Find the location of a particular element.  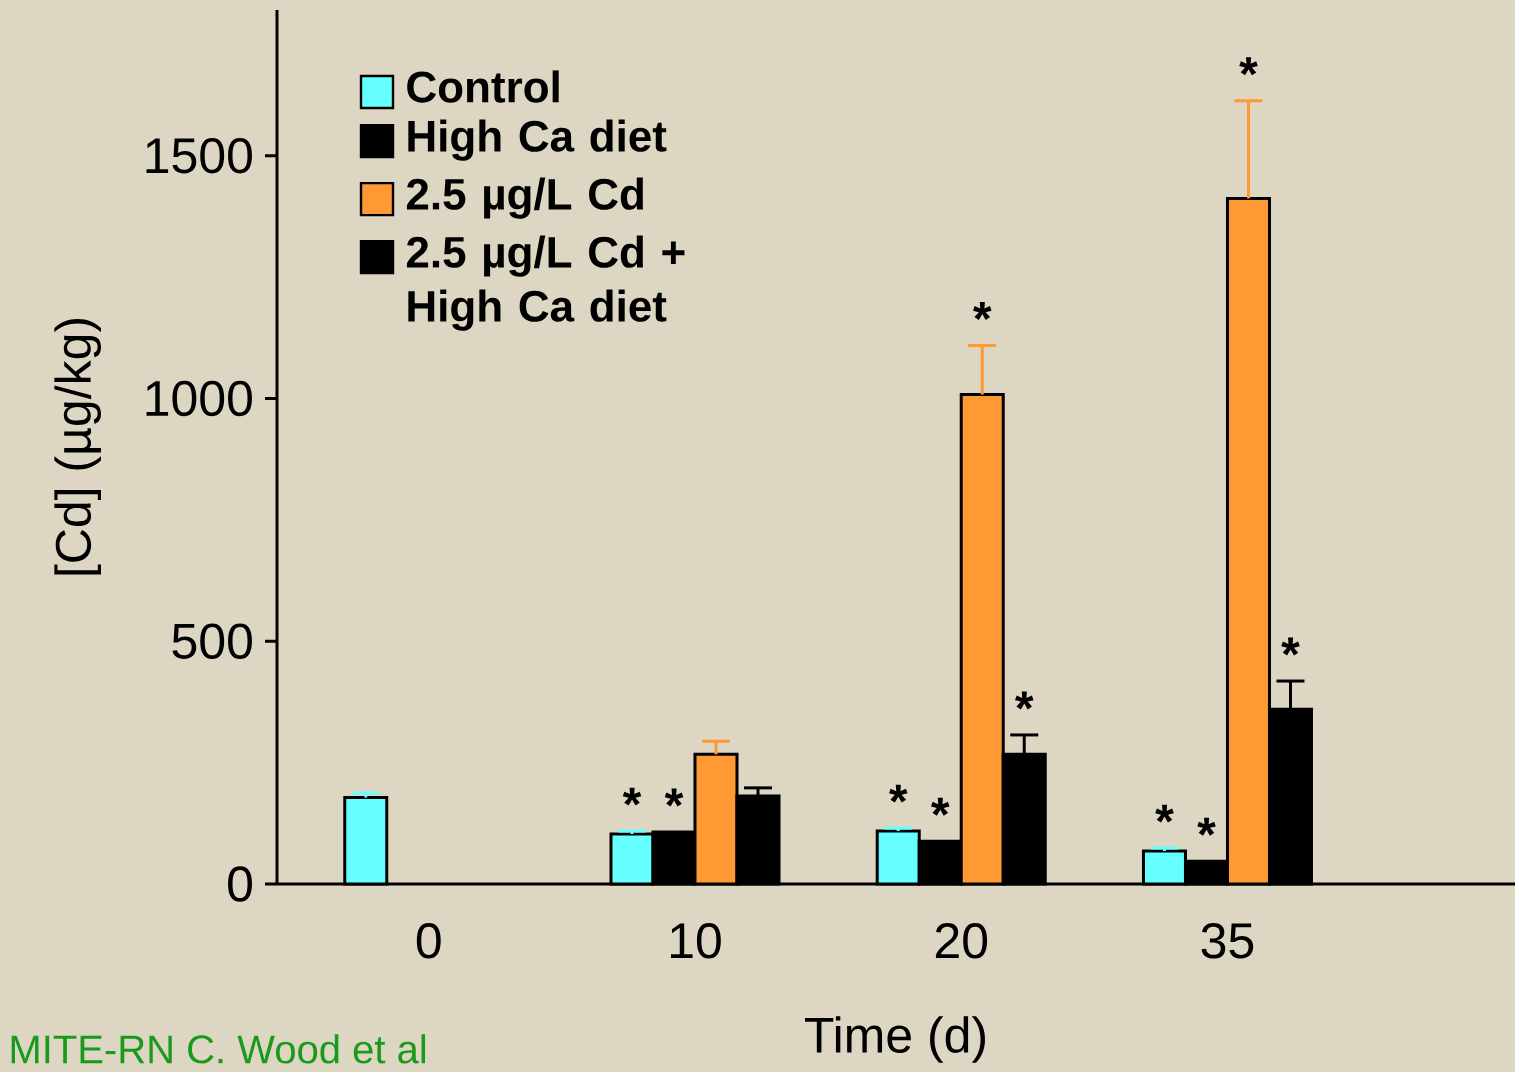

x-tick-label: 10 is located at coordinates (695, 941).